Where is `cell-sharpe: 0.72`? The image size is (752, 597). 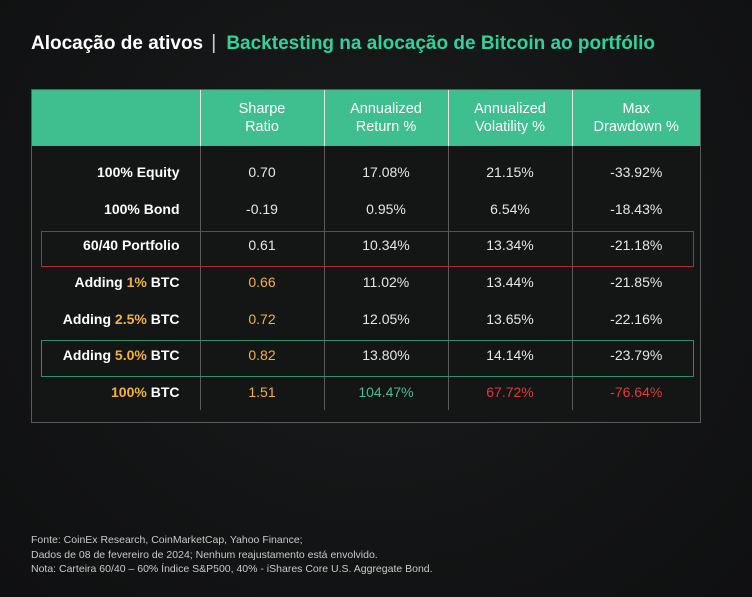 cell-sharpe: 0.72 is located at coordinates (262, 318).